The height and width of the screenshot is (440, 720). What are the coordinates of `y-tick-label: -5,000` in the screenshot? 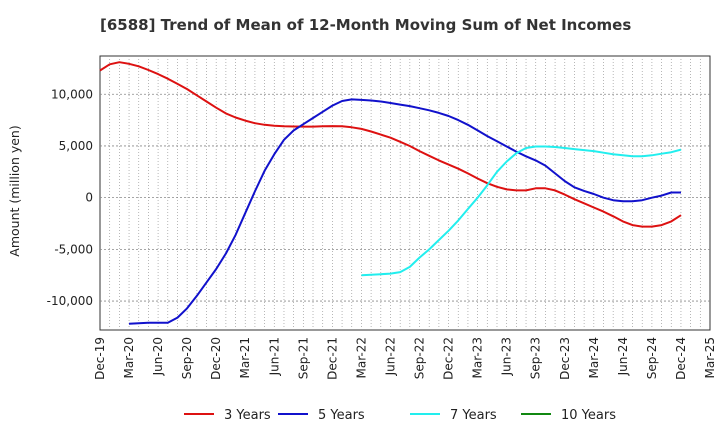 It's located at (73, 249).